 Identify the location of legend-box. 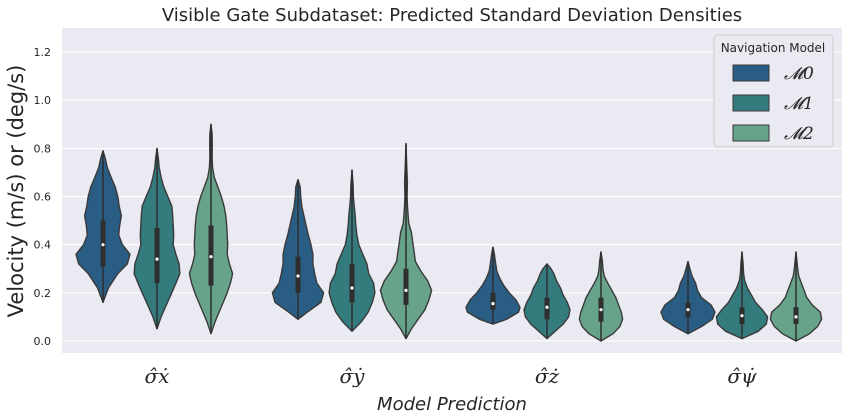
(773, 91).